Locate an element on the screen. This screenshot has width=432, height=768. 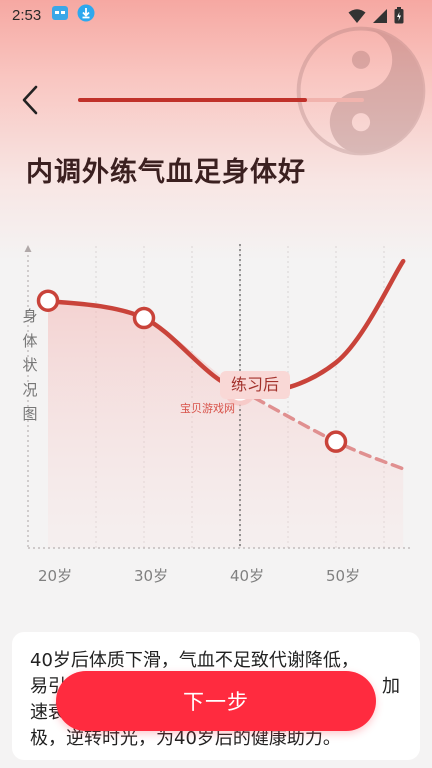
status-time: 2:53 is located at coordinates (27, 15).